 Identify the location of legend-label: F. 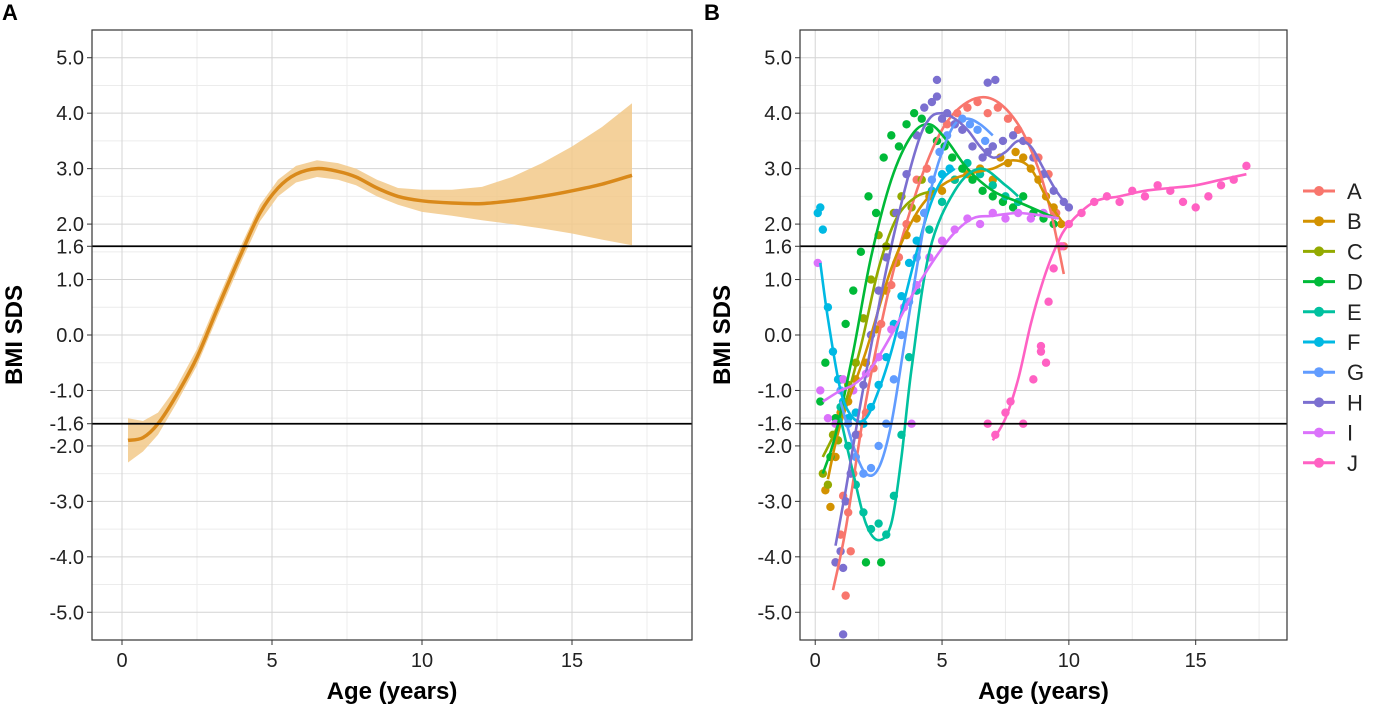
(1353, 342).